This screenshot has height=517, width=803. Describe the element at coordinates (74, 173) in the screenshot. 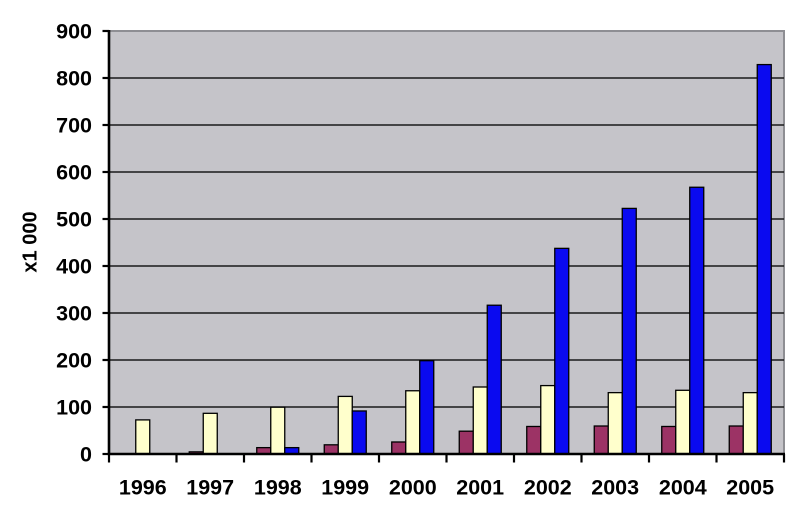

I see `svg-text: 600` at that location.